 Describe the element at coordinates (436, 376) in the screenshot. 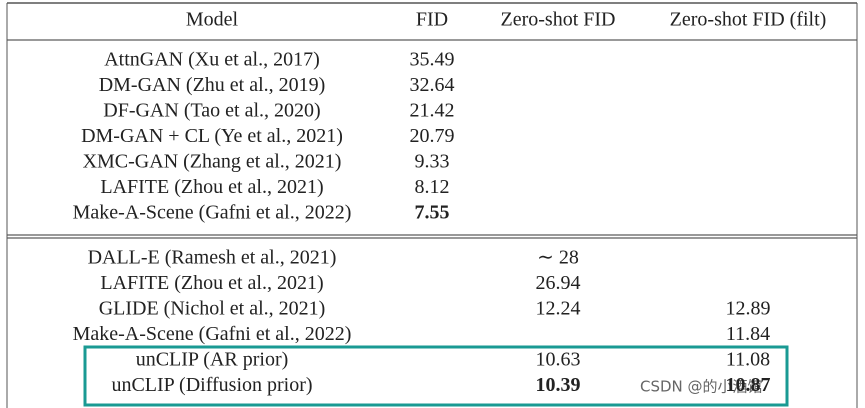

I see `highlight-box` at that location.